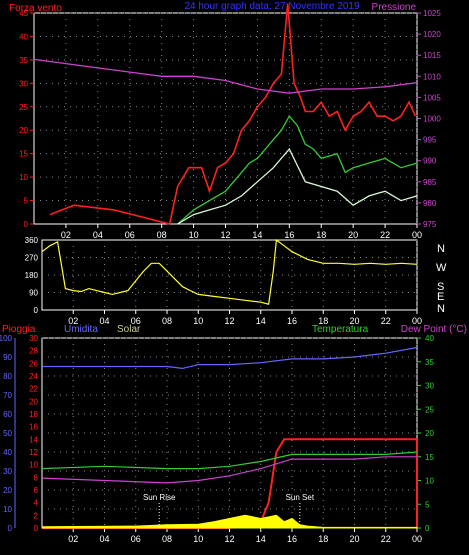 The width and height of the screenshot is (469, 555). Describe the element at coordinates (35, 8) in the screenshot. I see `forza-vento-label: Forza vento` at that location.